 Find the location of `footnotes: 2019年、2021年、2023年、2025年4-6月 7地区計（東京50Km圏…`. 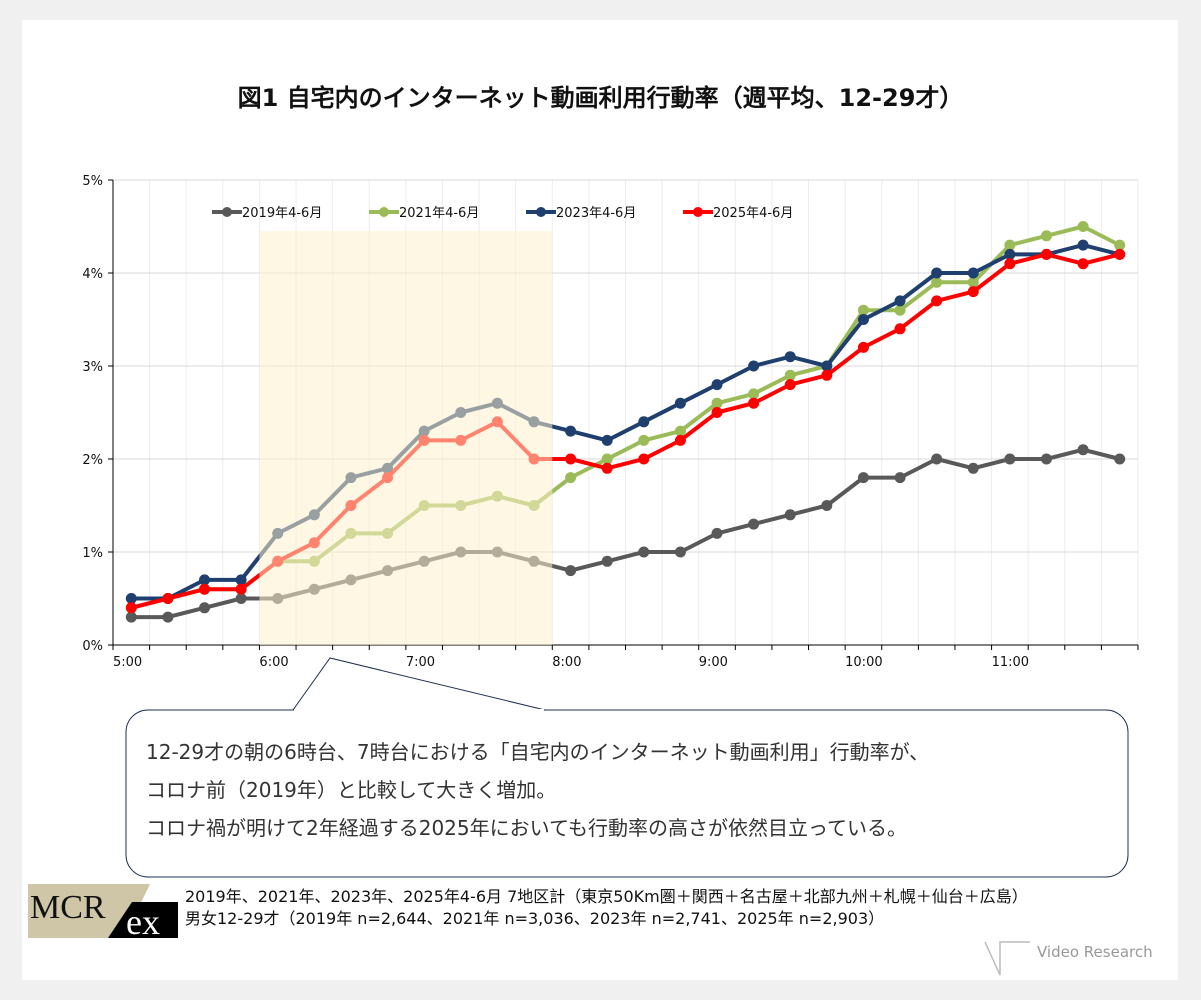

footnotes: 2019年、2021年、2023年、2025年4-6月 7地区計（東京50Km圏… is located at coordinates (606, 908).